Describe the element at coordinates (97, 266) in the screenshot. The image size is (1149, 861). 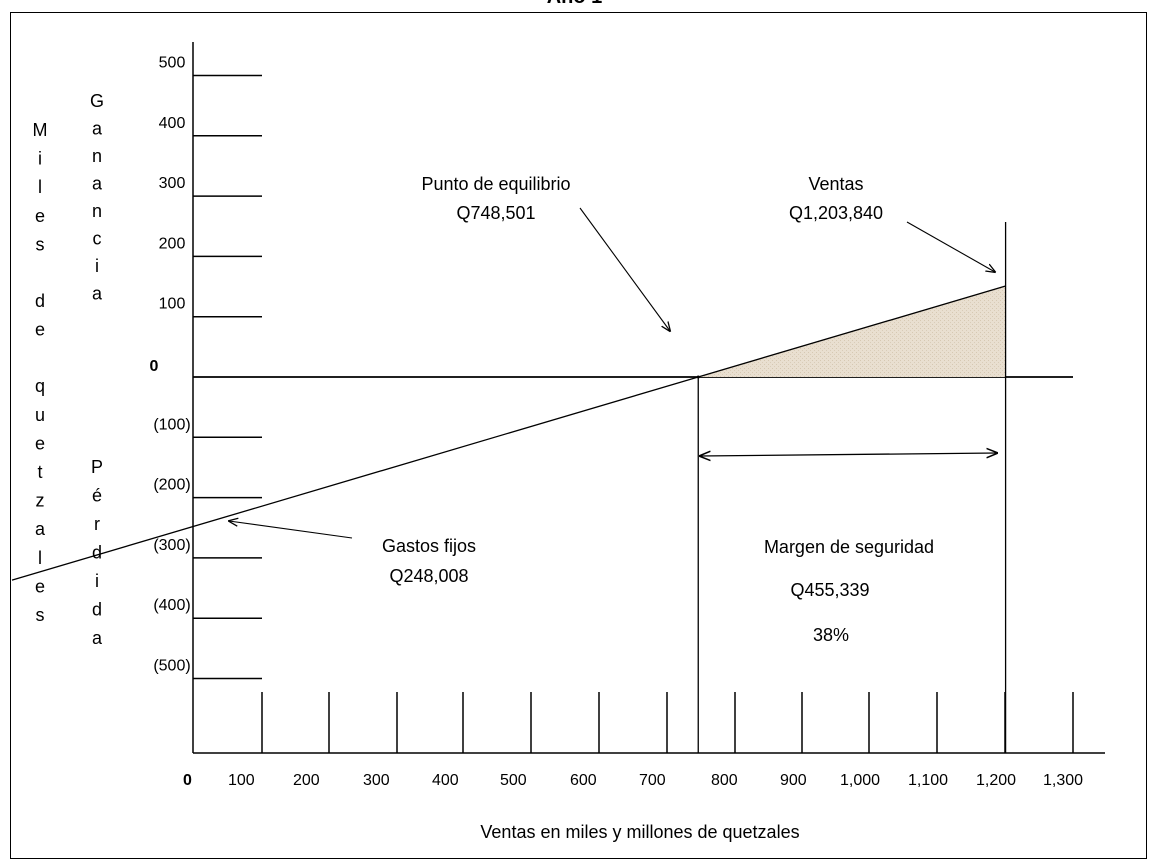
I see `gain-label-char: i` at that location.